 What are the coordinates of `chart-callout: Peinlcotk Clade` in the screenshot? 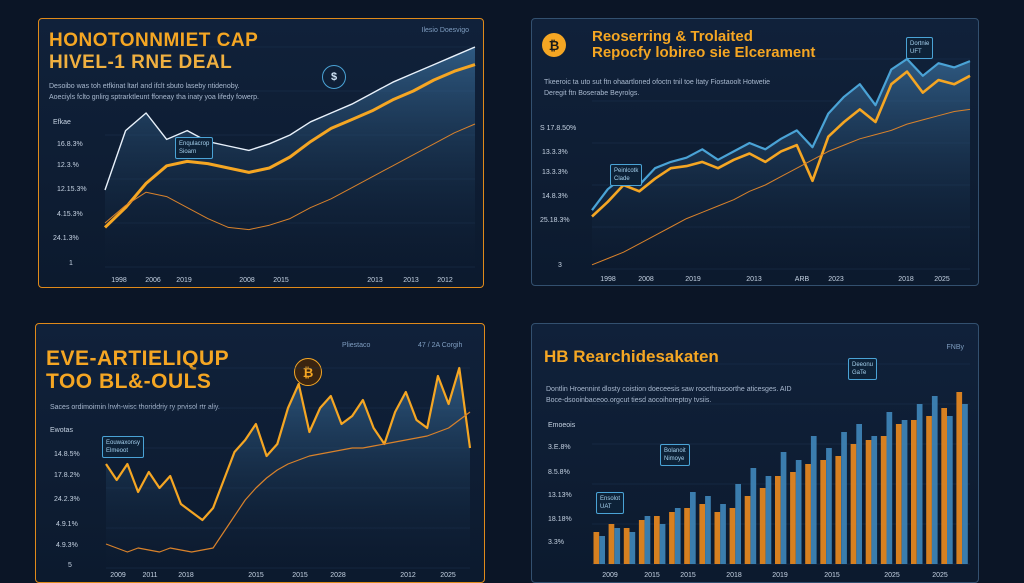 It's located at (626, 175).